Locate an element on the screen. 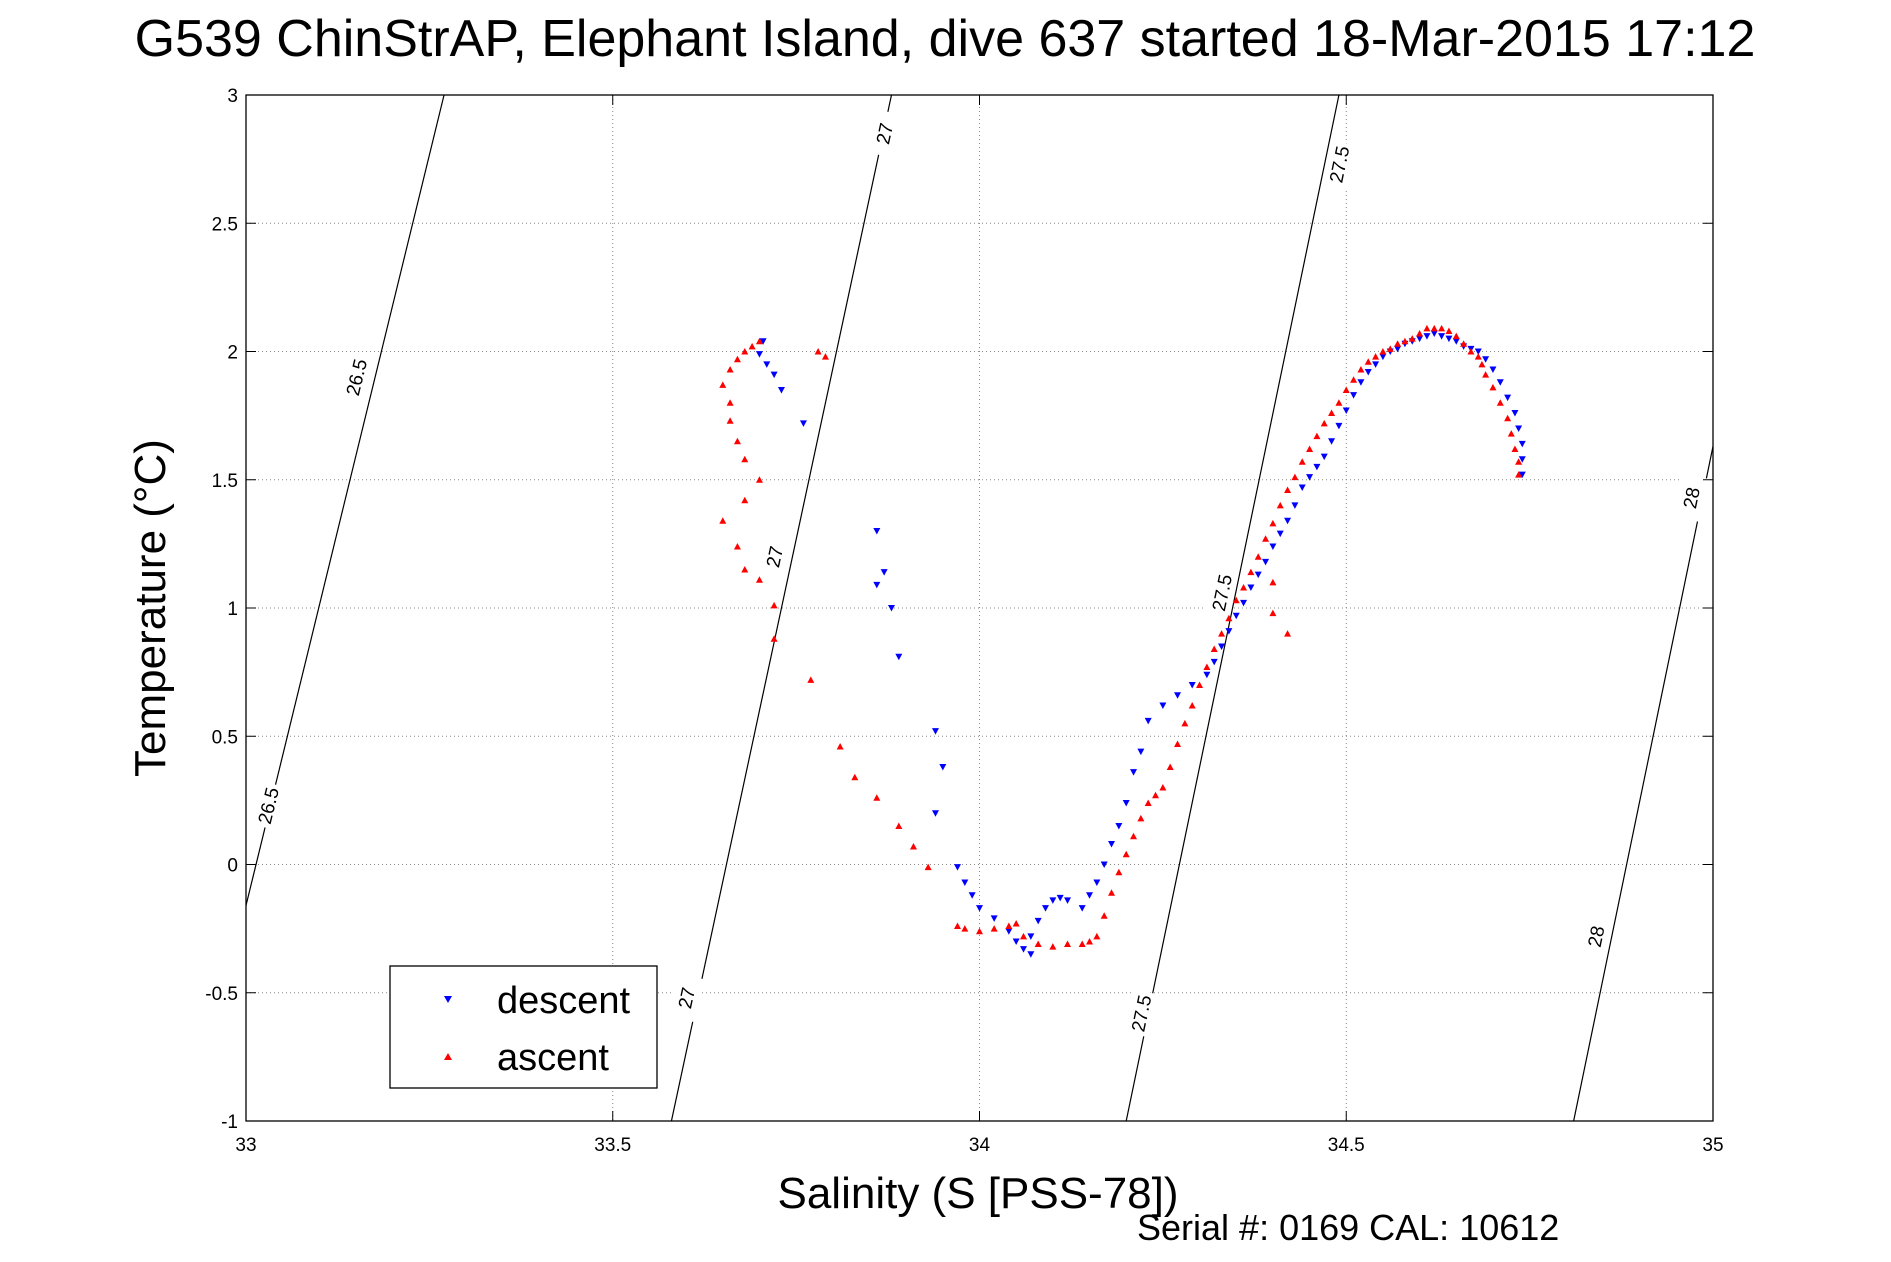 The height and width of the screenshot is (1262, 1891). y-tick-label: -1 is located at coordinates (229, 1122).